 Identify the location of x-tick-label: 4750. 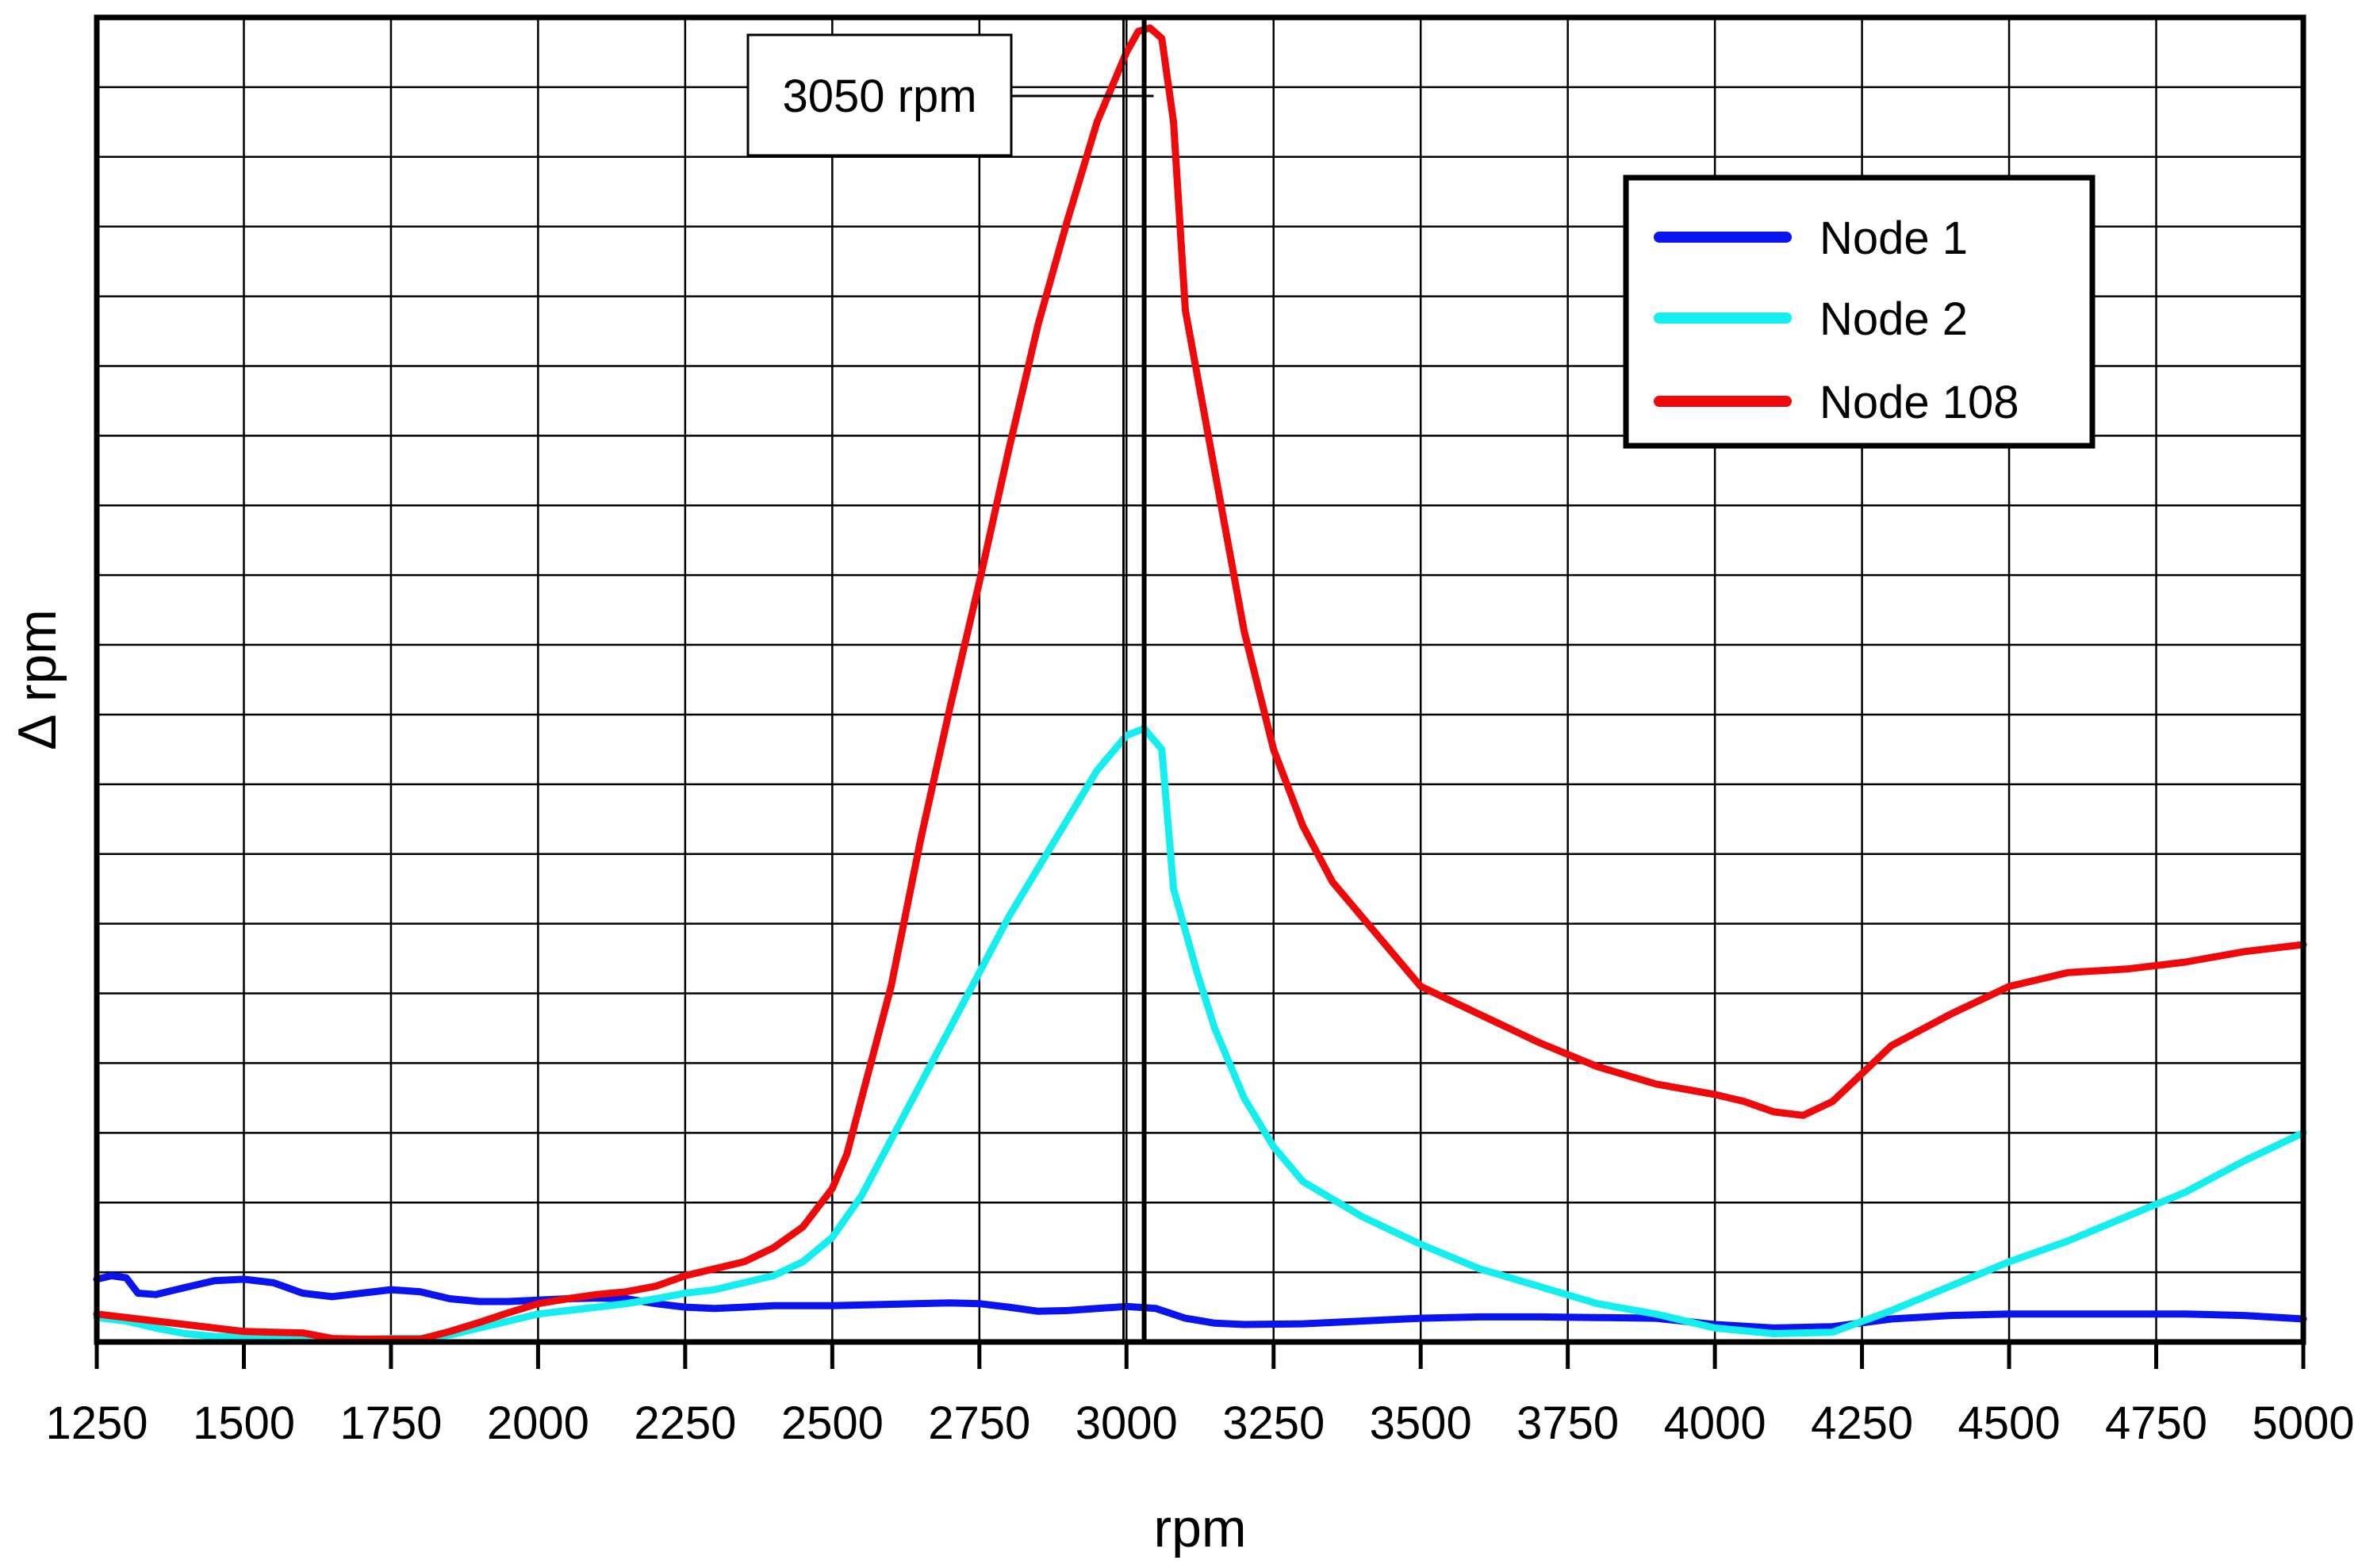
(2156, 1423).